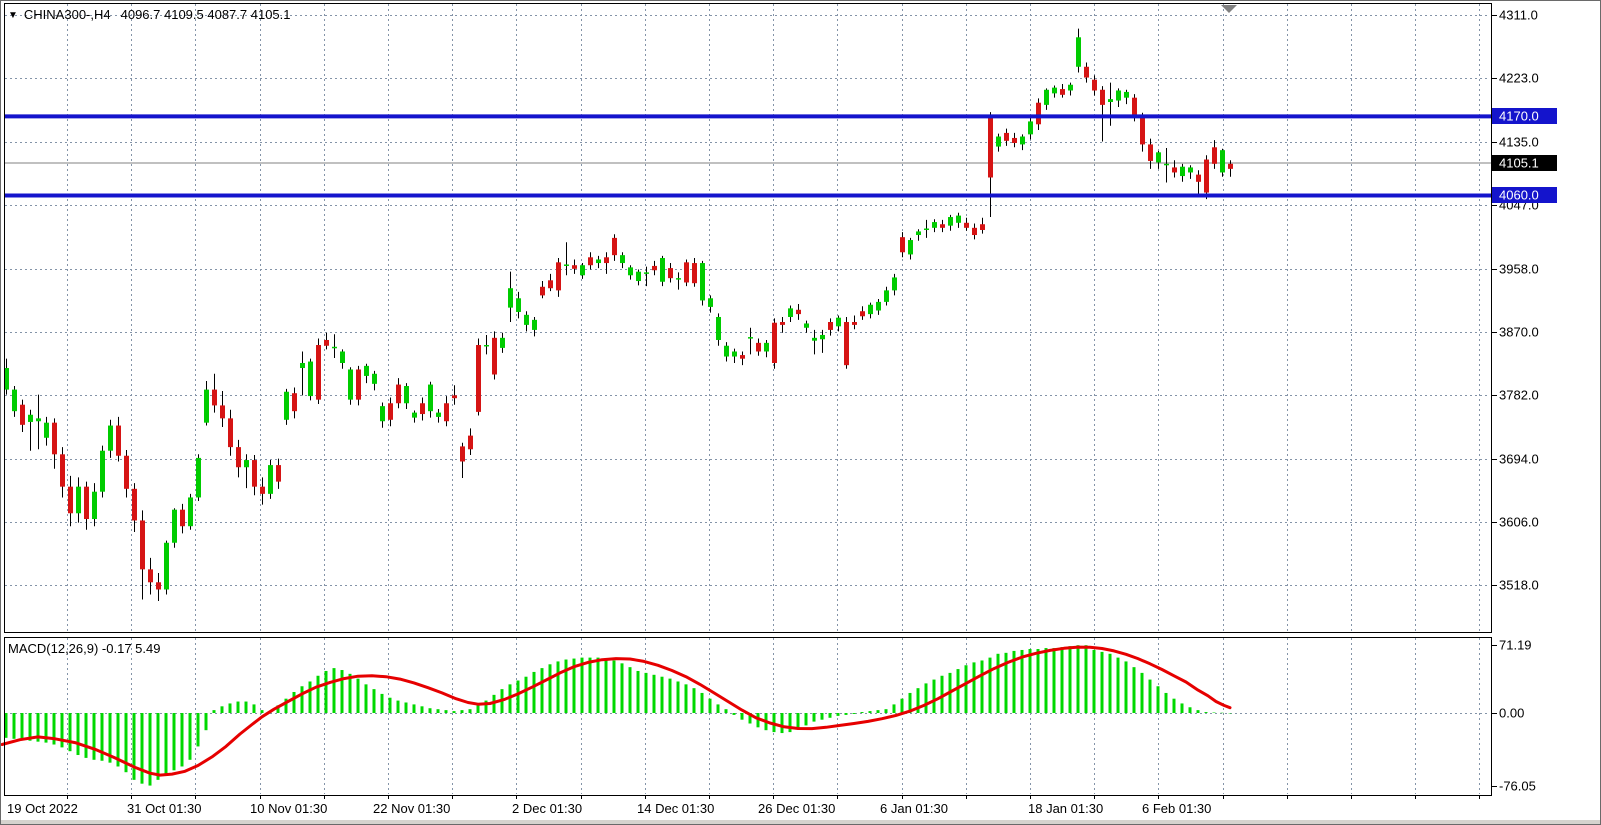  Describe the element at coordinates (149, 14) in the screenshot. I see `chart-title: ▼ CHINA300-,H4 4096.7 4109.5 4087.7 4105.1` at that location.